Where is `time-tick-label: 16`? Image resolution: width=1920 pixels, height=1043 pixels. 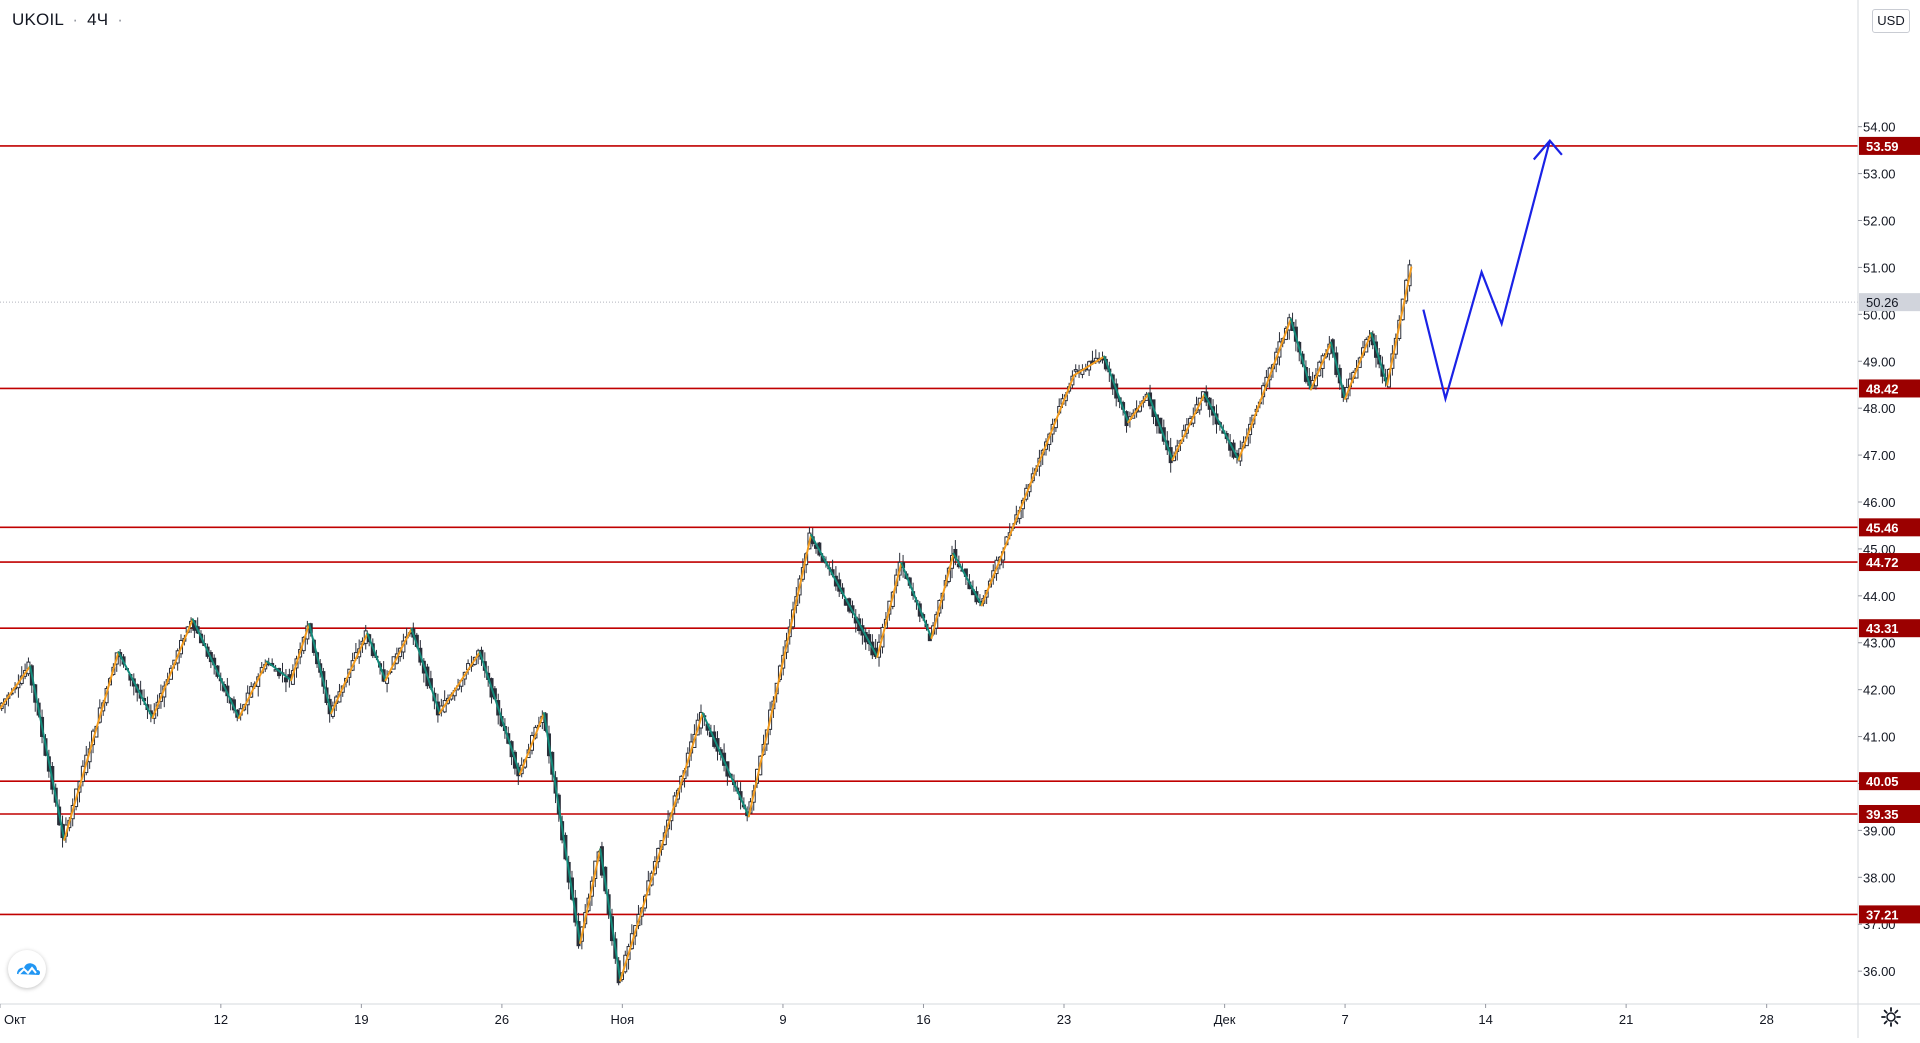 time-tick-label: 16 is located at coordinates (923, 1019).